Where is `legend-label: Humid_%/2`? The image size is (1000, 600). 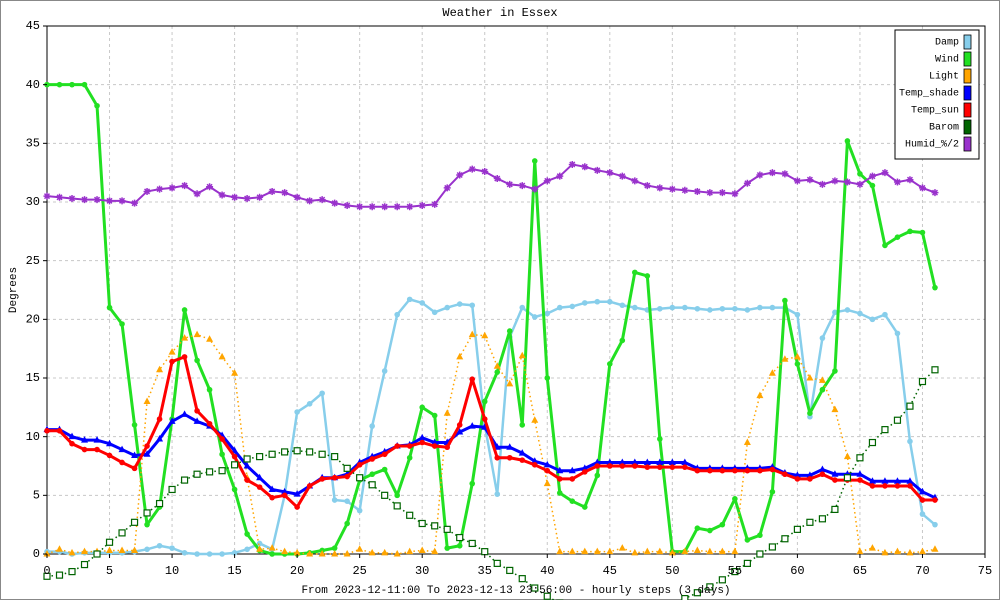
legend-label: Humid_%/2 is located at coordinates (932, 145).